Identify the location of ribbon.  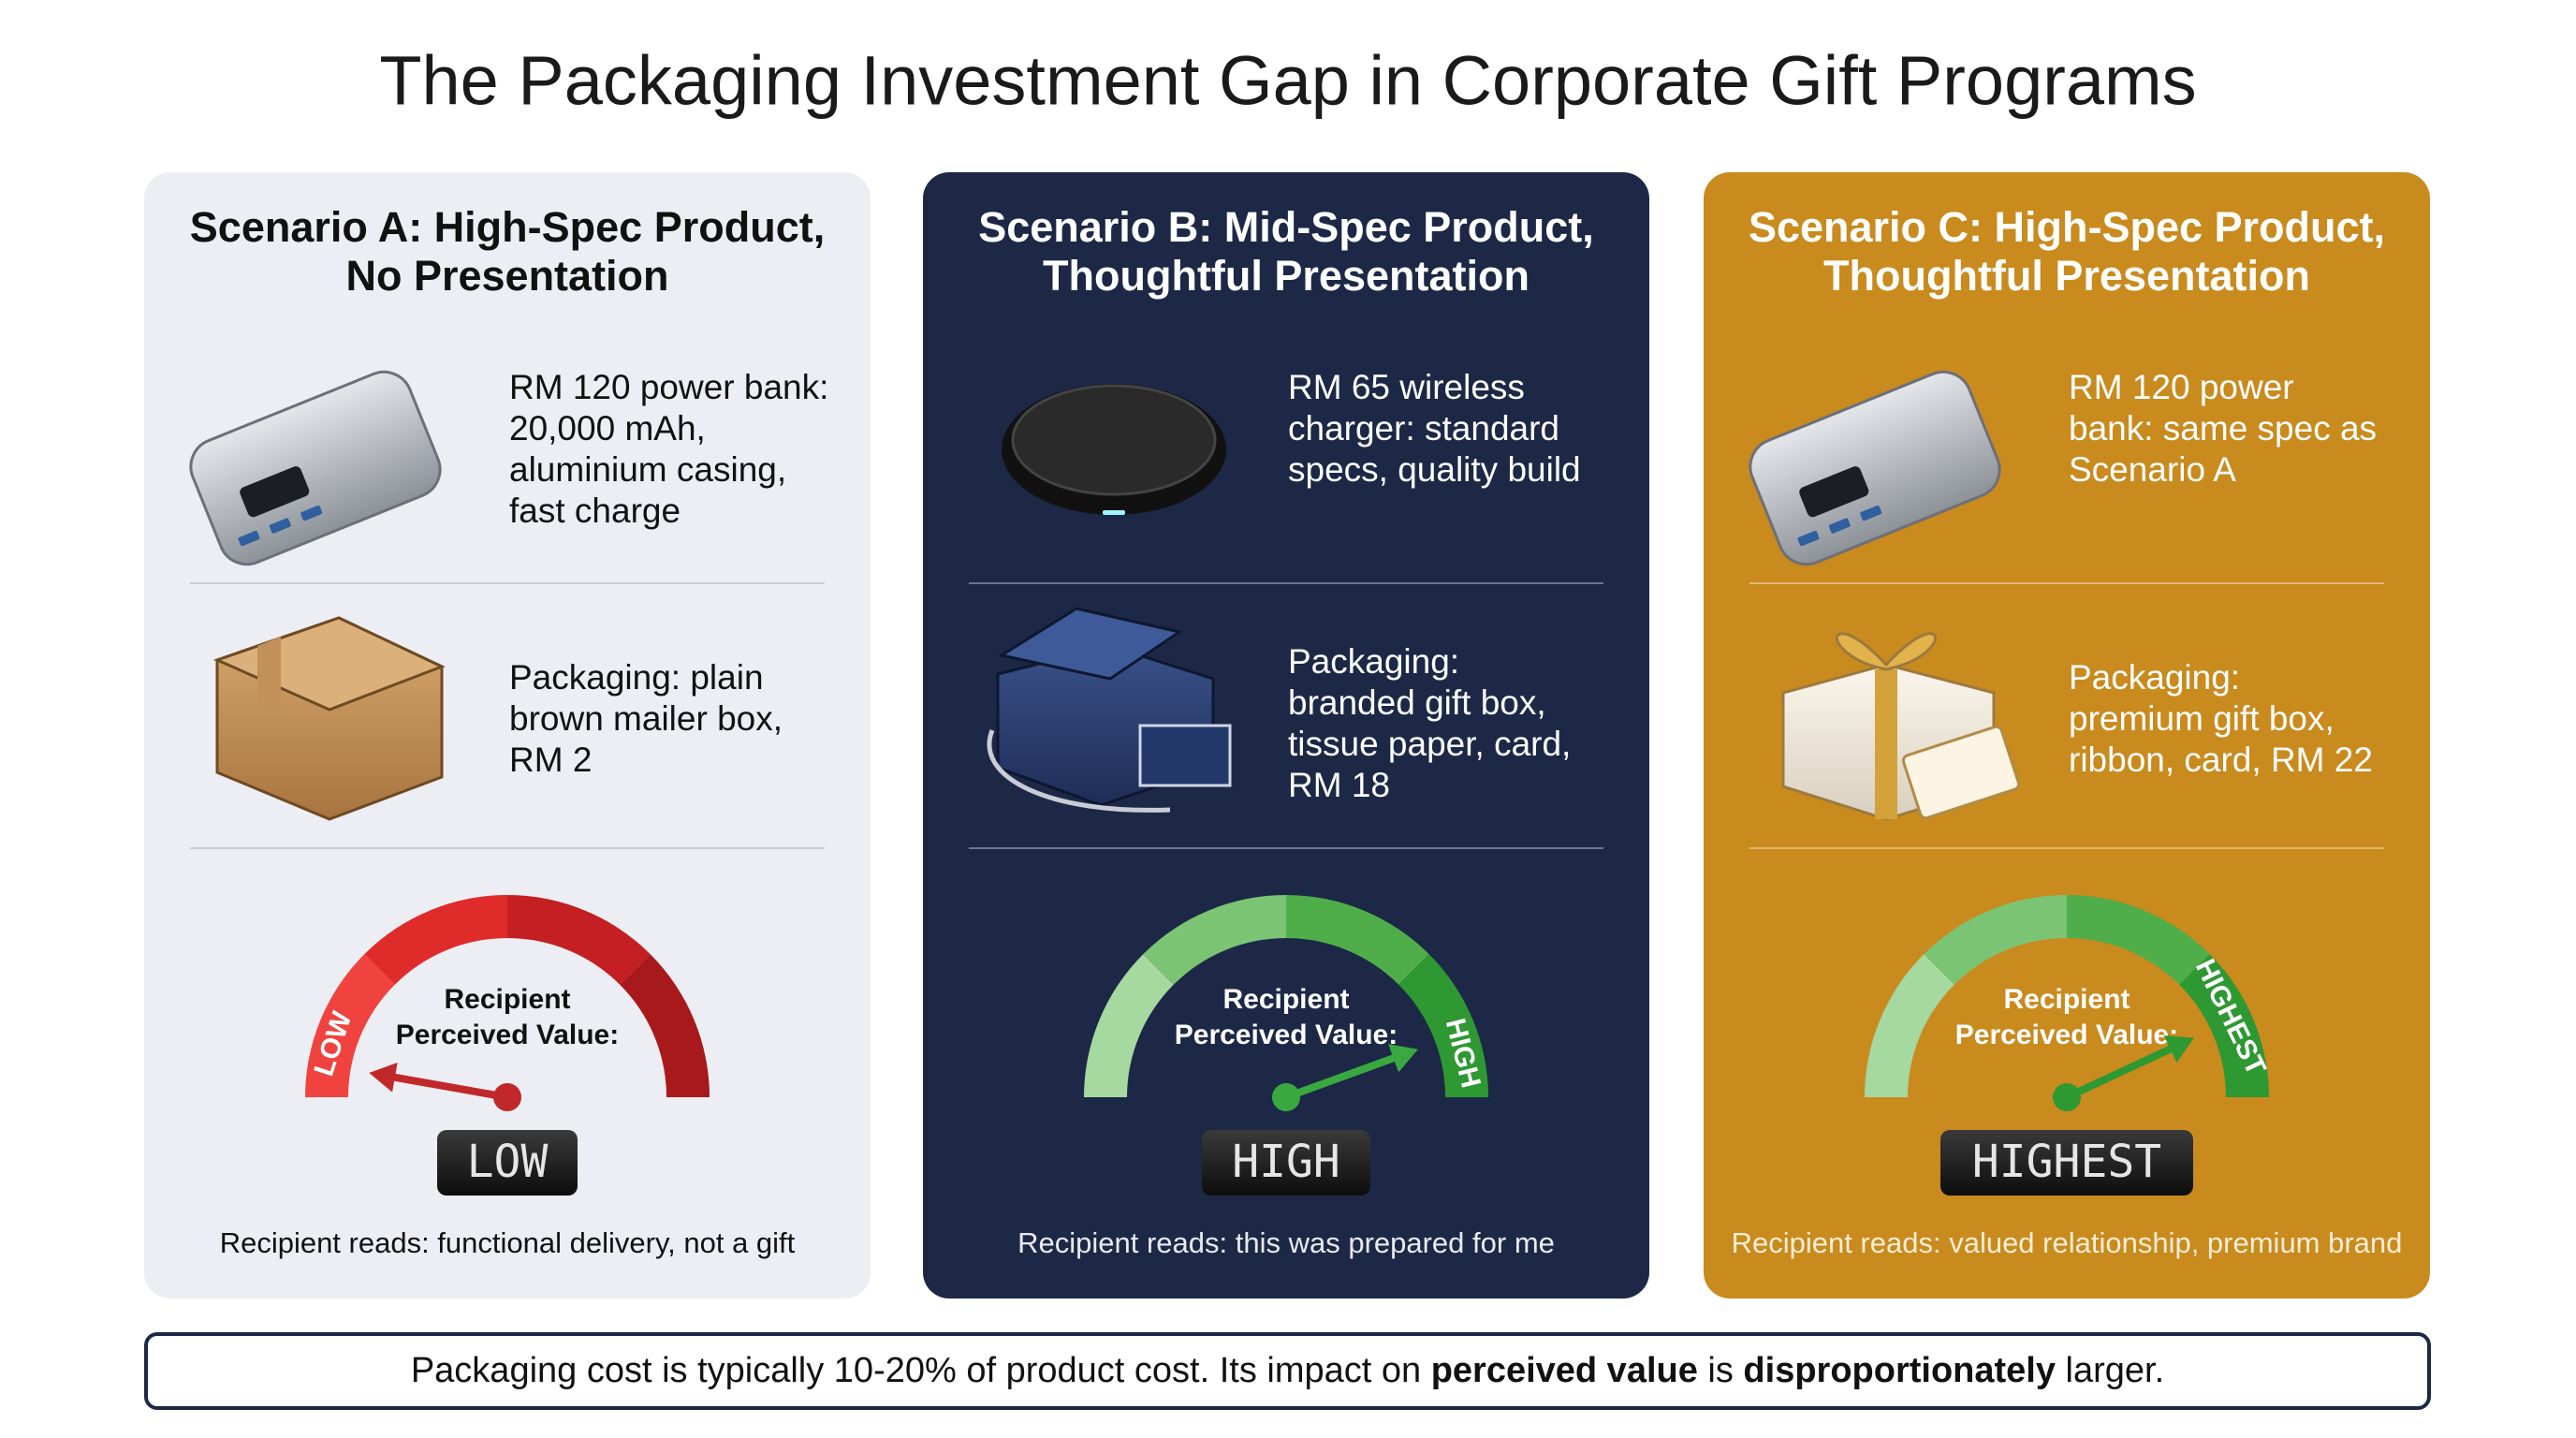
(1079, 771).